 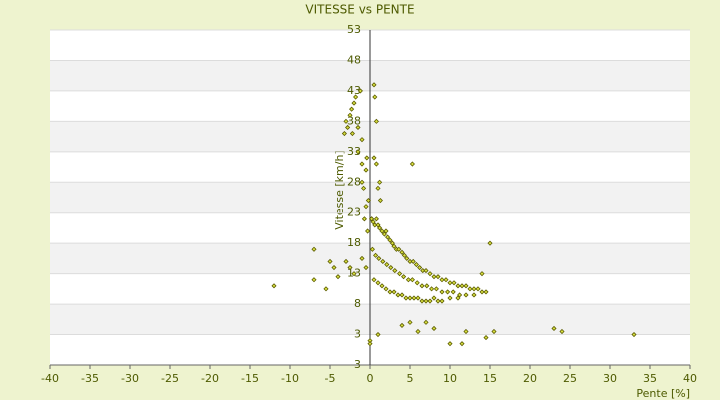 What do you see at coordinates (290, 378) in the screenshot?
I see `x-tick-label: -10` at bounding box center [290, 378].